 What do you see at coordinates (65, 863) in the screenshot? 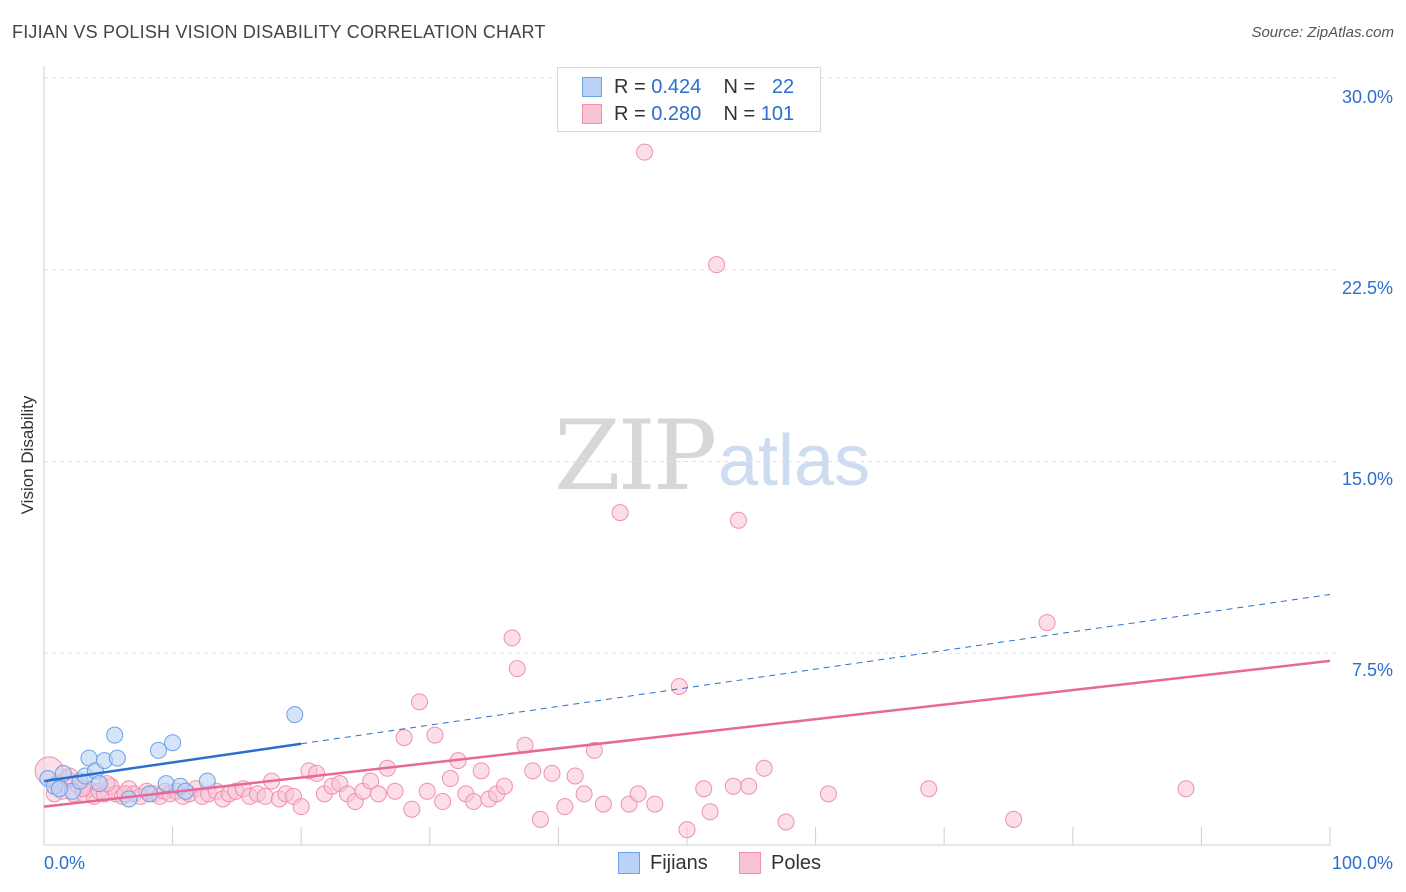
I see `x-tick-label-min: 0.0%` at bounding box center [65, 863].